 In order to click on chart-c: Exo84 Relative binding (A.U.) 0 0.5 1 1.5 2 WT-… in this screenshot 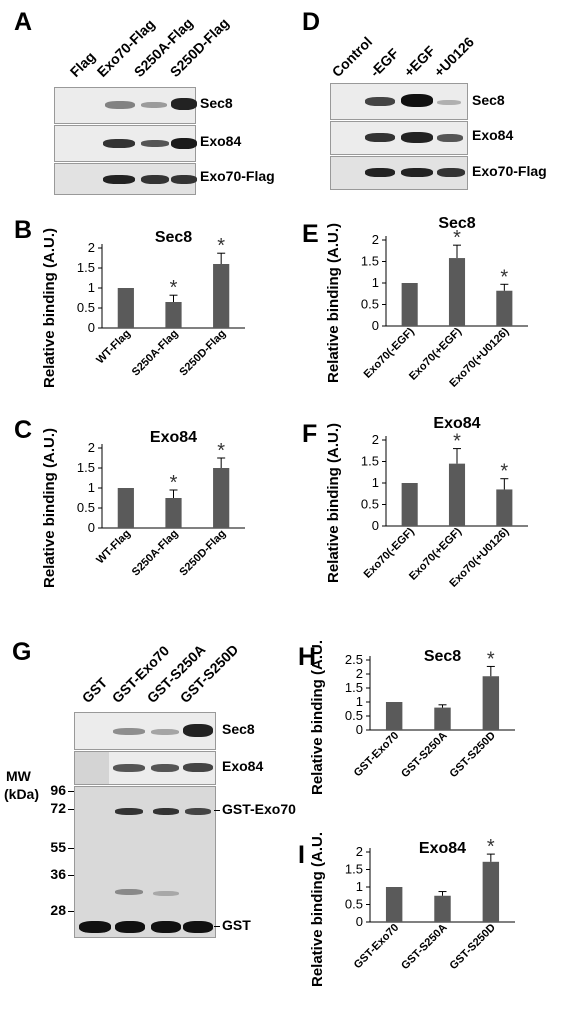, I will do `click(143, 508)`.